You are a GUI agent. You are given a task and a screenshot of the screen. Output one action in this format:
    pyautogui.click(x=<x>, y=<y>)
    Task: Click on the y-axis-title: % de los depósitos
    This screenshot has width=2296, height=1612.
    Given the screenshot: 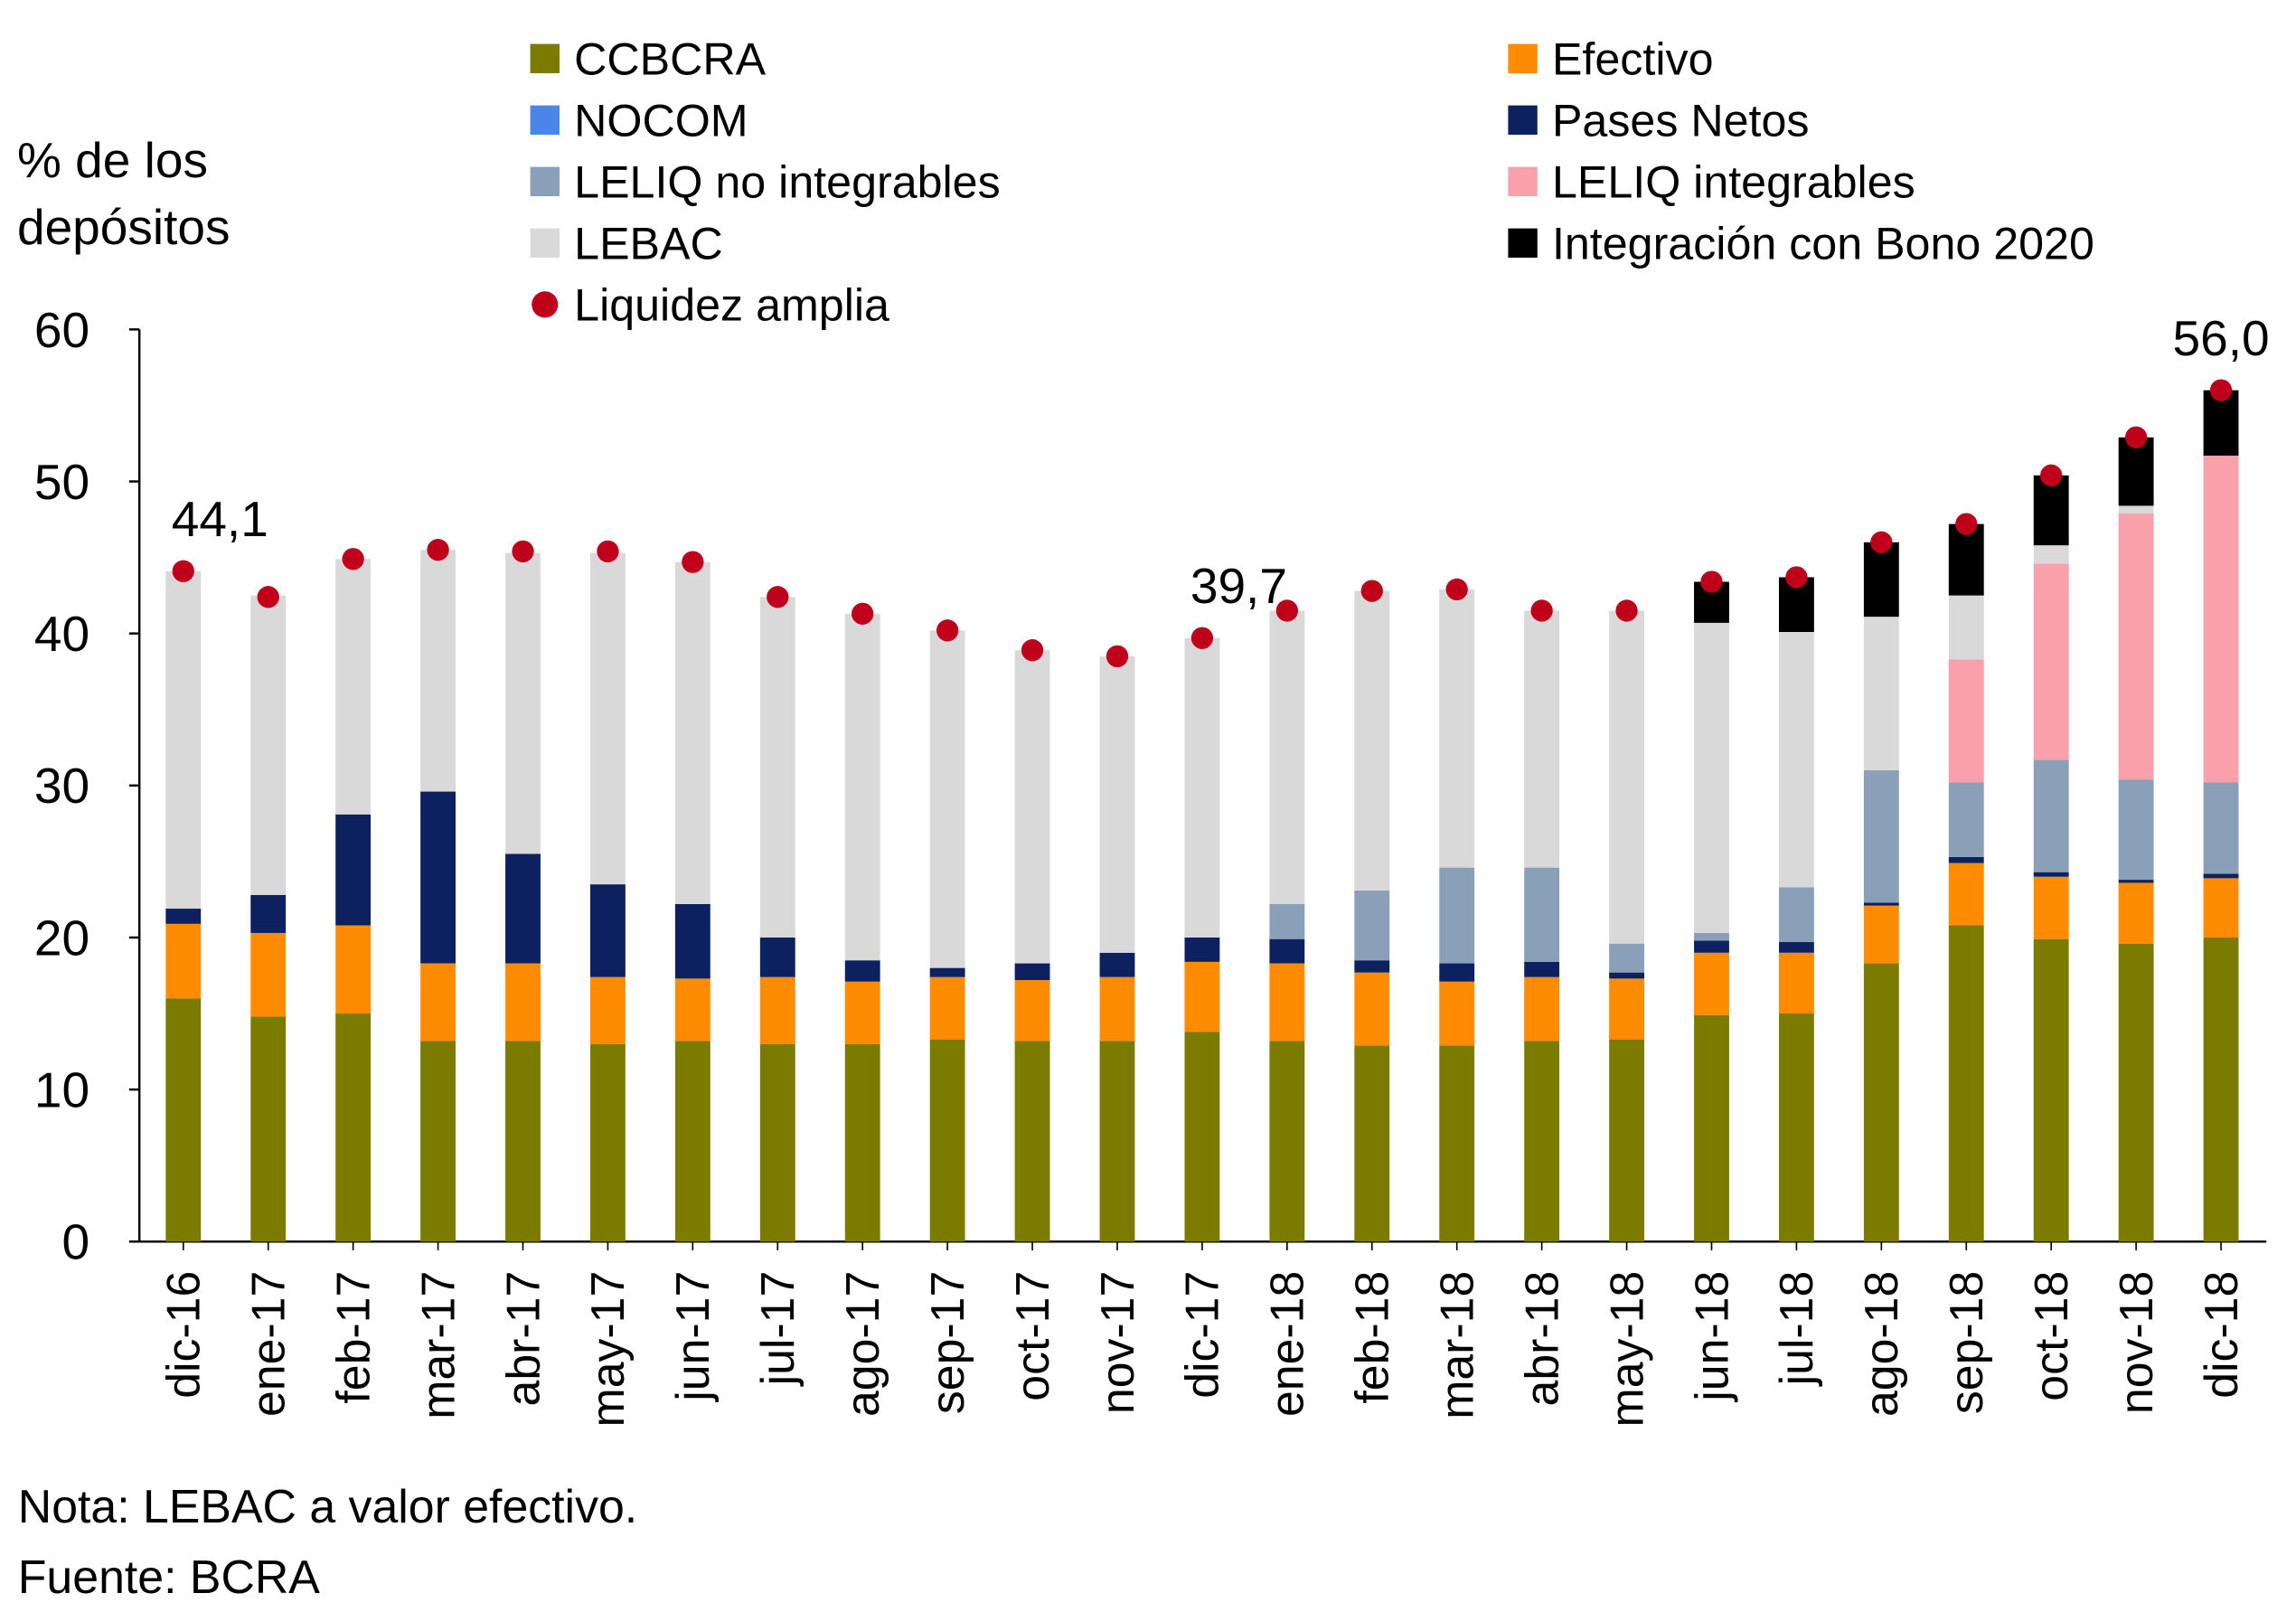 What is the action you would take?
    pyautogui.click(x=124, y=193)
    